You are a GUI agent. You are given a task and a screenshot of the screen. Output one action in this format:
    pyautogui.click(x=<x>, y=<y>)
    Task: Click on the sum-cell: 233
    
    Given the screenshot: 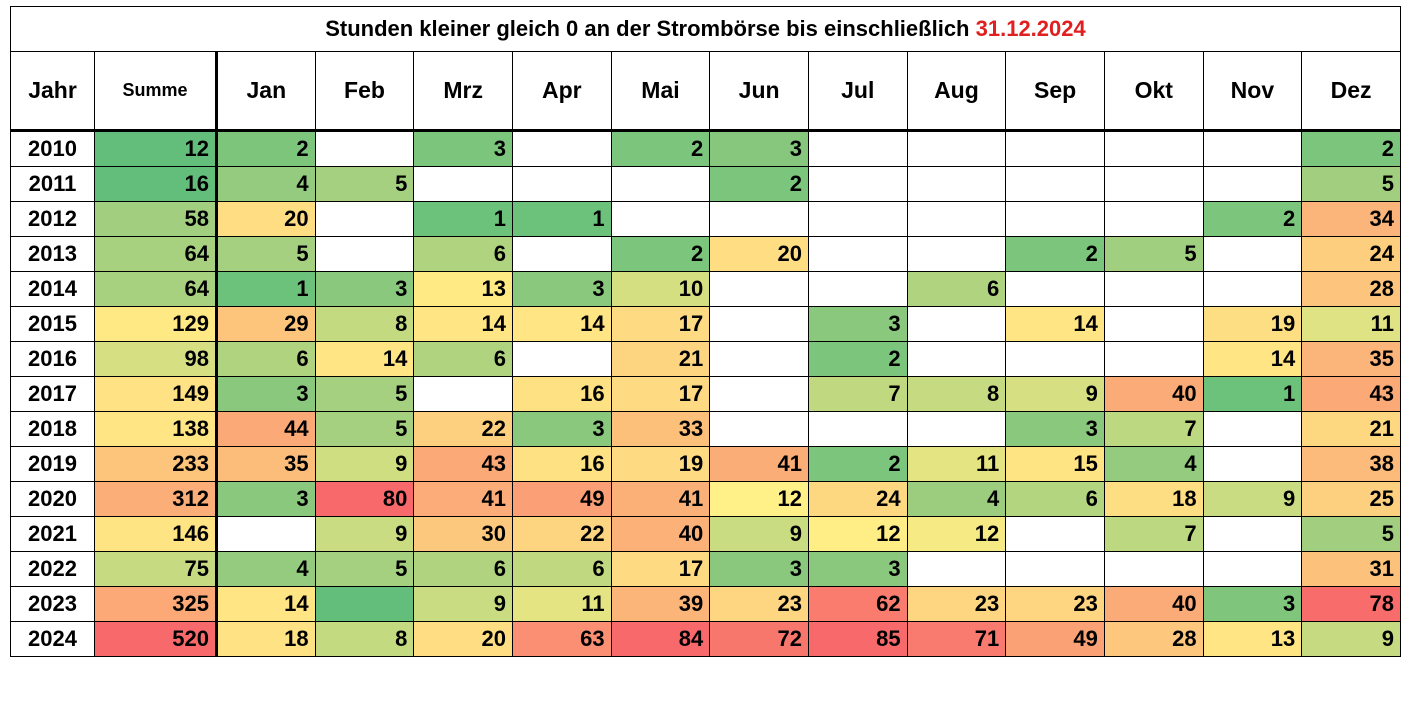 What is the action you would take?
    pyautogui.click(x=156, y=464)
    